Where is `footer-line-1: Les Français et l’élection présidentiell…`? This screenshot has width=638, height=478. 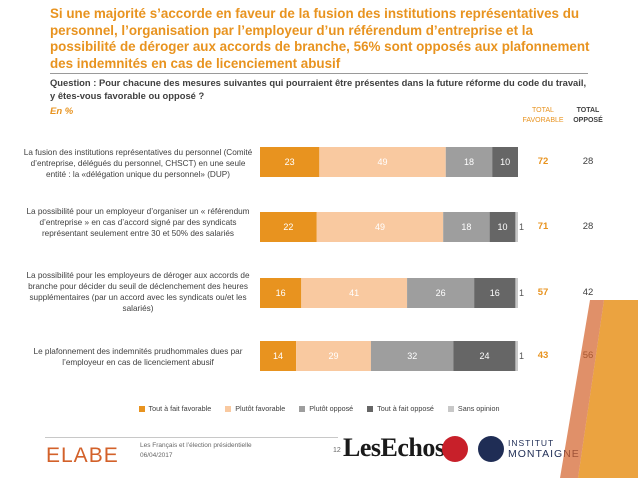
footer-line-1: Les Français et l’élection présidentiell… is located at coordinates (196, 445).